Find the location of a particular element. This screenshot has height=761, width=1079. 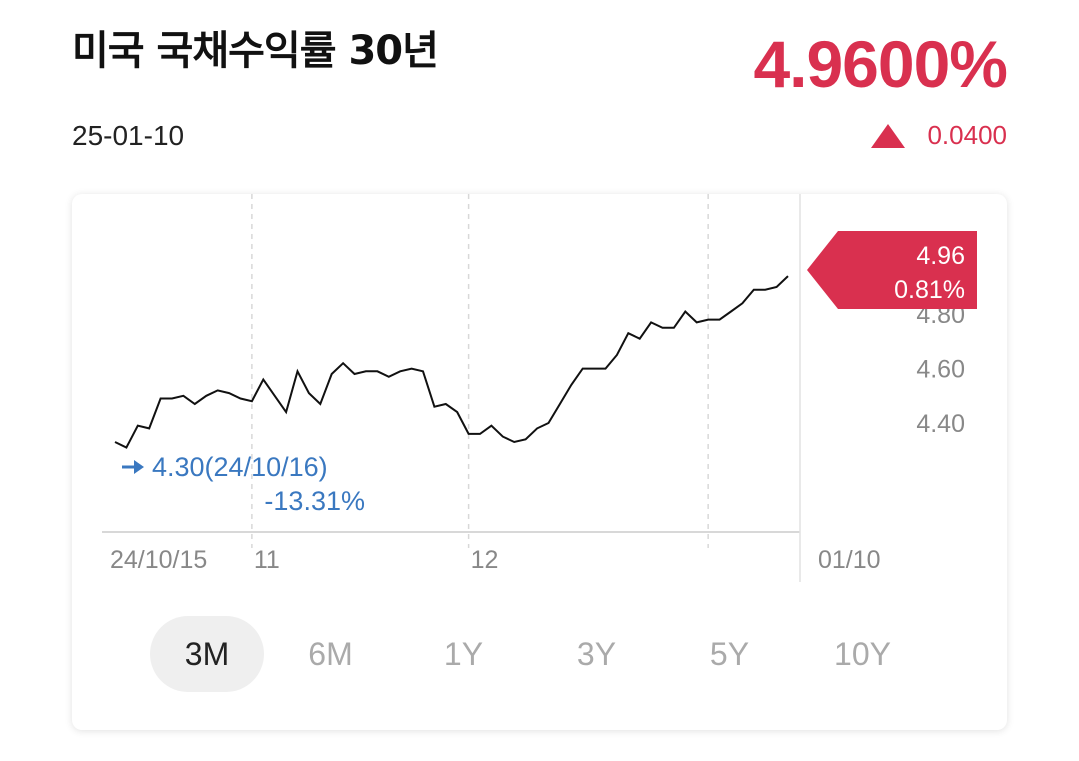

daily-change: 0.0400 is located at coordinates (939, 135).